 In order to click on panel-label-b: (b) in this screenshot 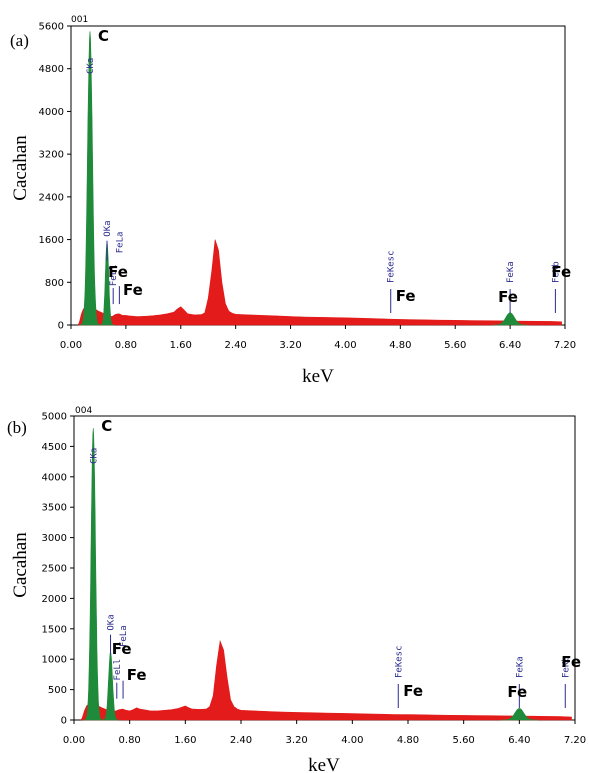, I will do `click(17, 427)`.